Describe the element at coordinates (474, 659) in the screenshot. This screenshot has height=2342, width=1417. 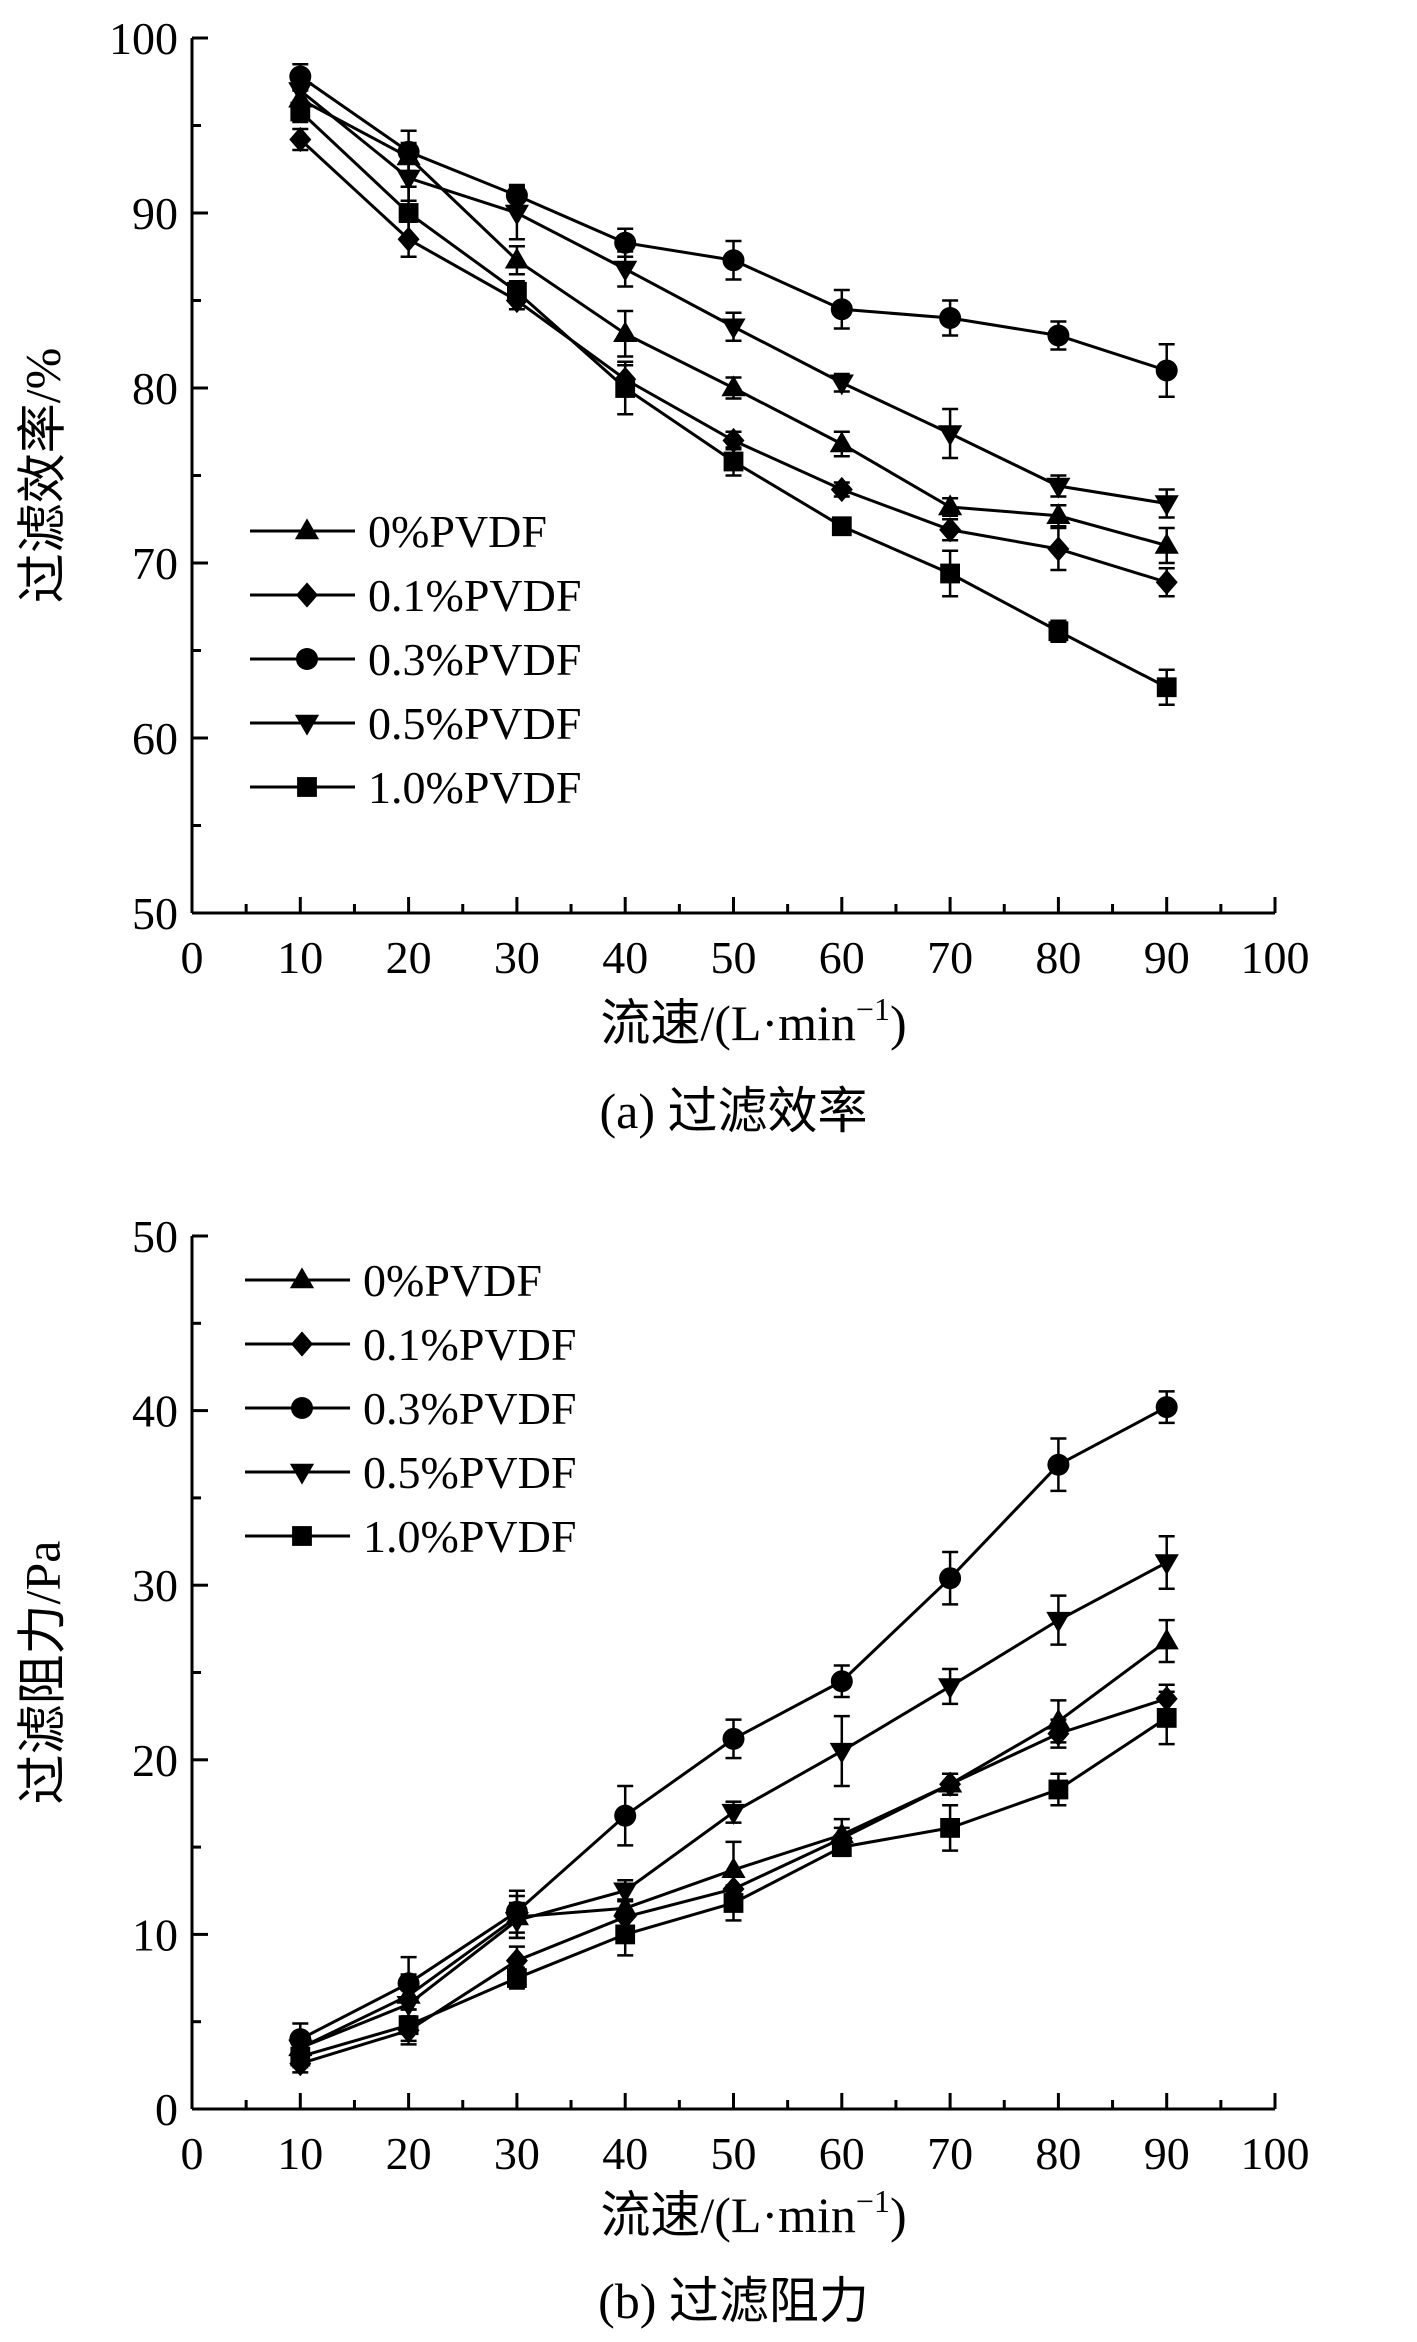
I see `legend-label: 0.3%PVDF` at that location.